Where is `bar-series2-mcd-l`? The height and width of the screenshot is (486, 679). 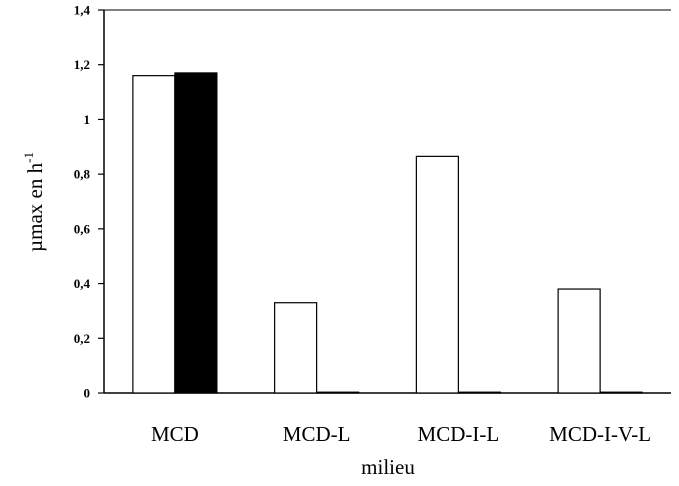 bar-series2-mcd-l is located at coordinates (338, 392).